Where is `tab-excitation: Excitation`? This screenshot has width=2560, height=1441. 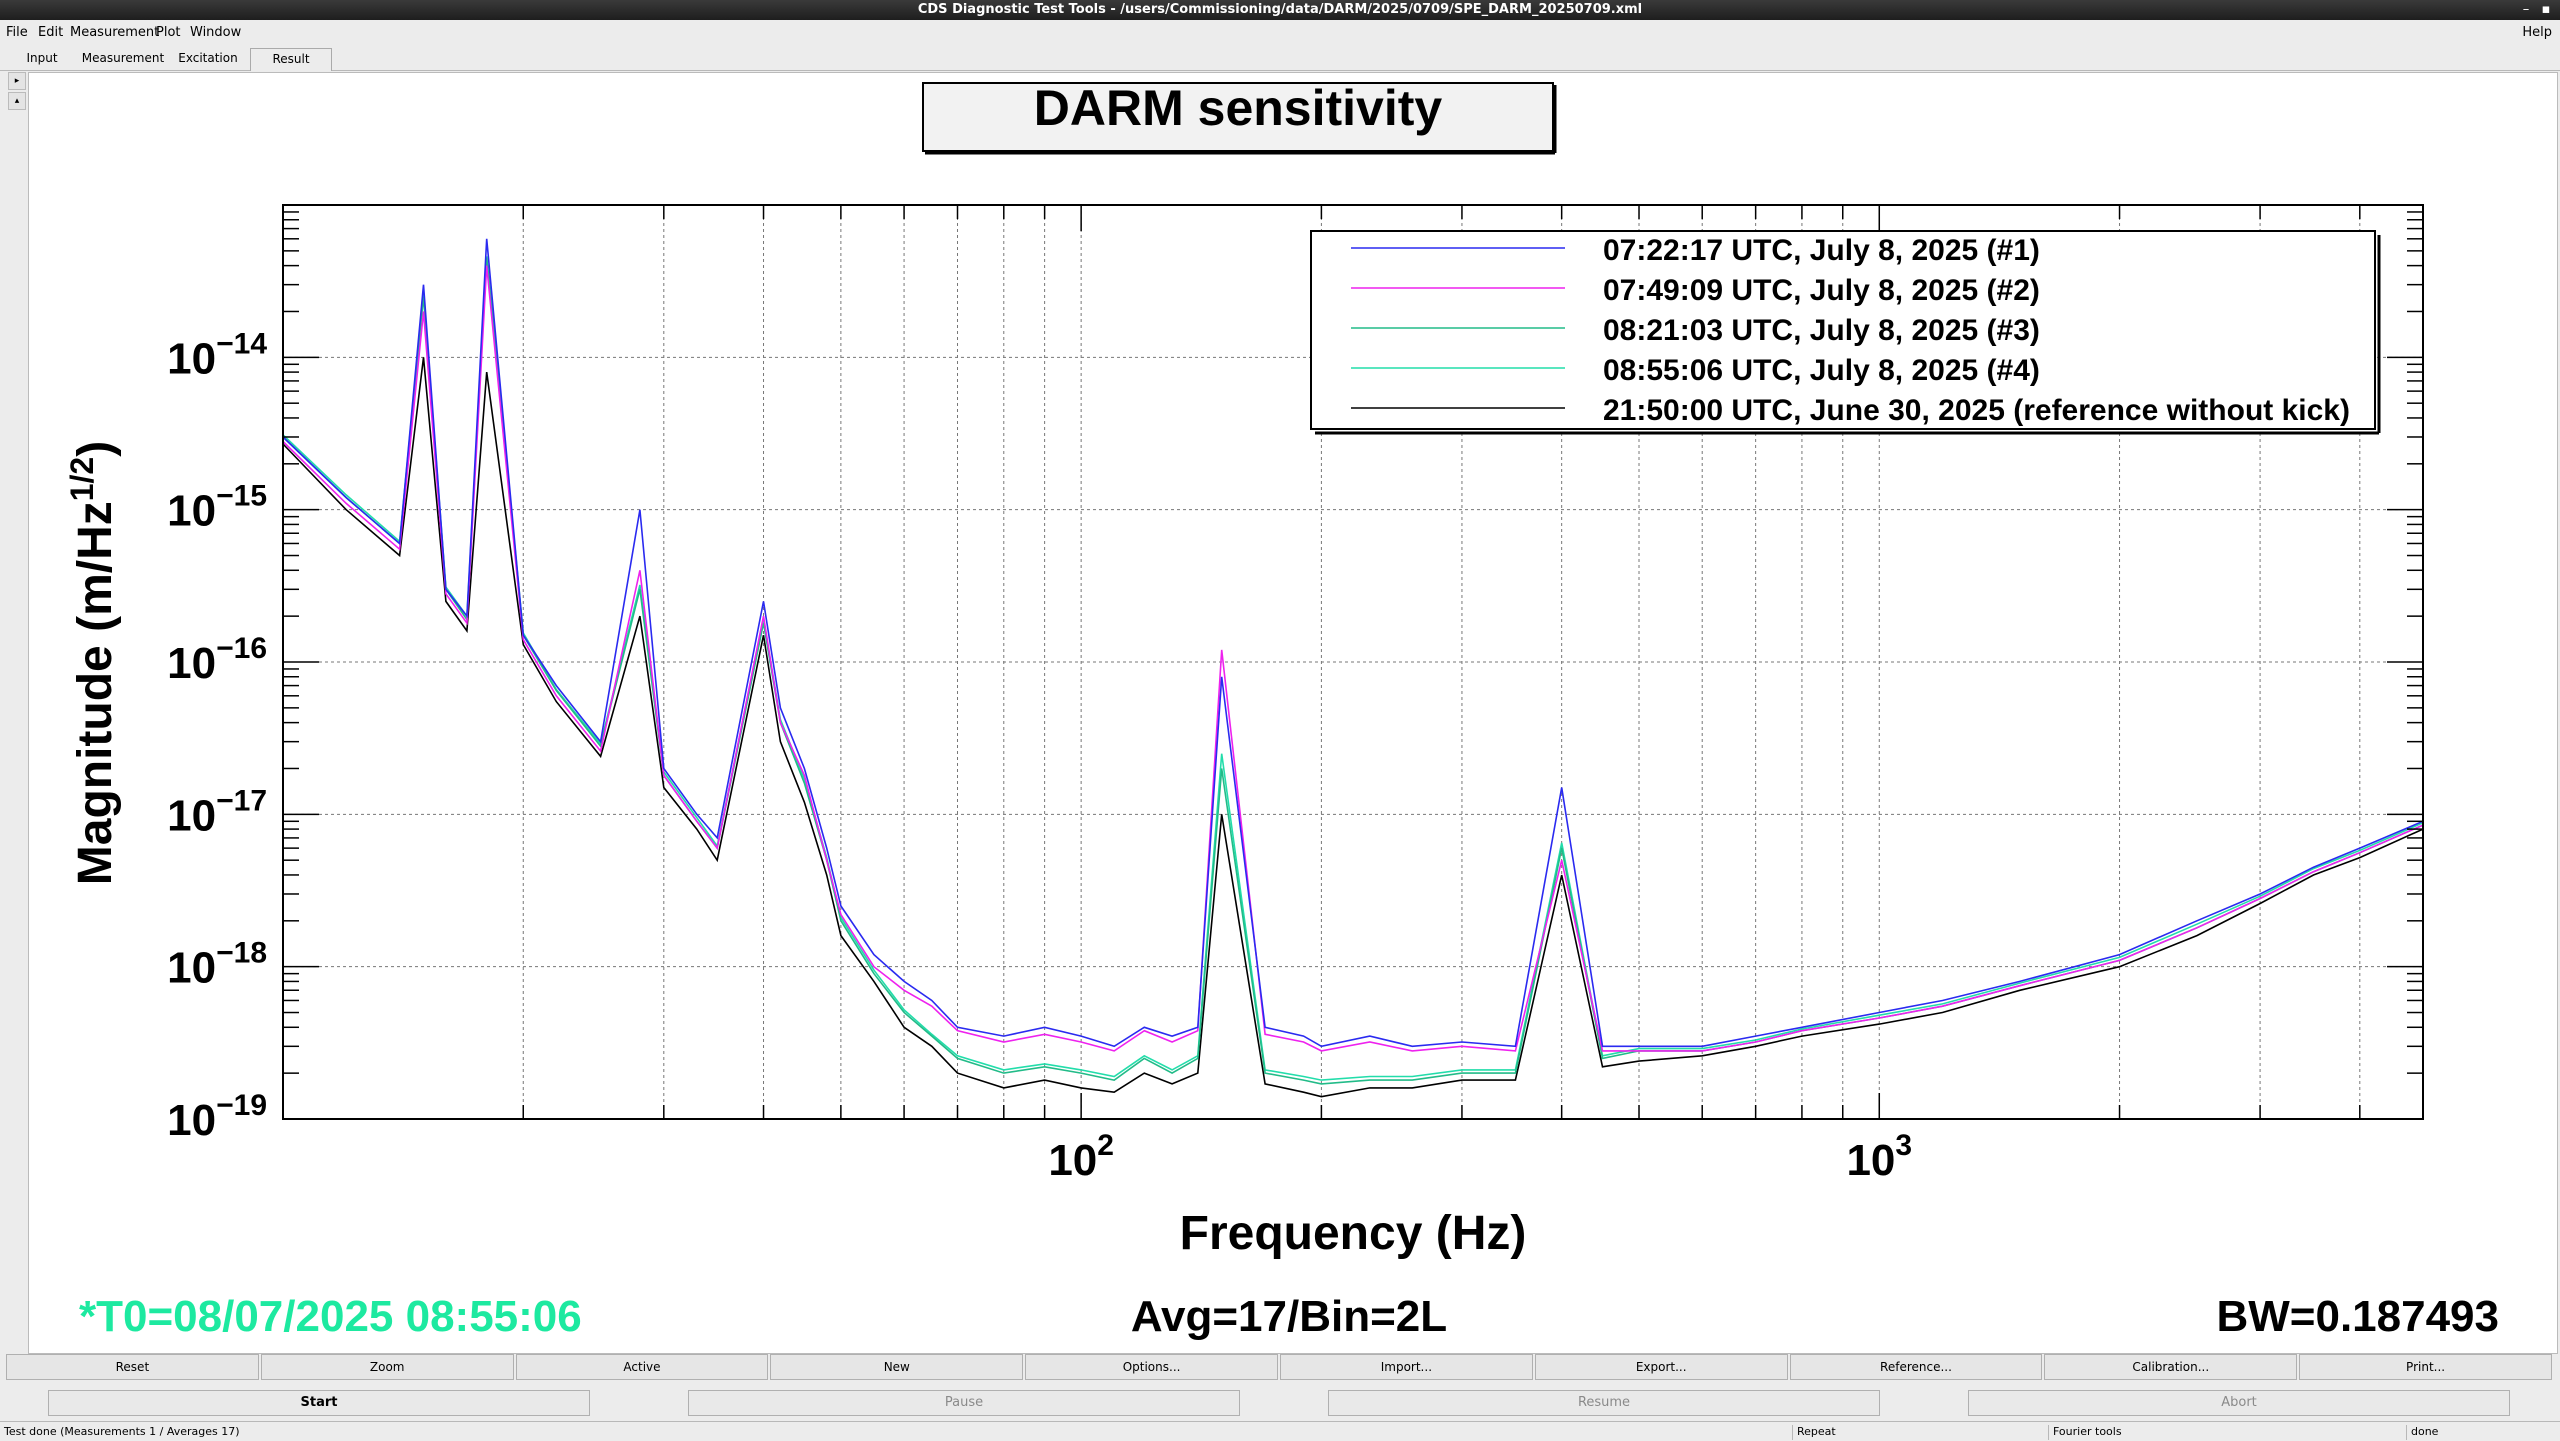
tab-excitation: Excitation is located at coordinates (208, 58).